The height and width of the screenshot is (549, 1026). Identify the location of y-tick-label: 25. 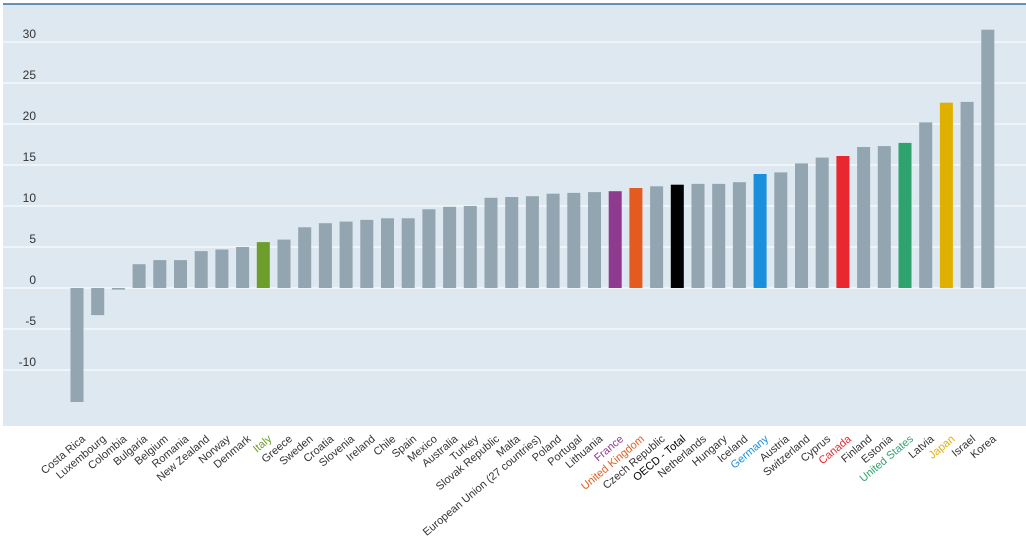
(30, 75).